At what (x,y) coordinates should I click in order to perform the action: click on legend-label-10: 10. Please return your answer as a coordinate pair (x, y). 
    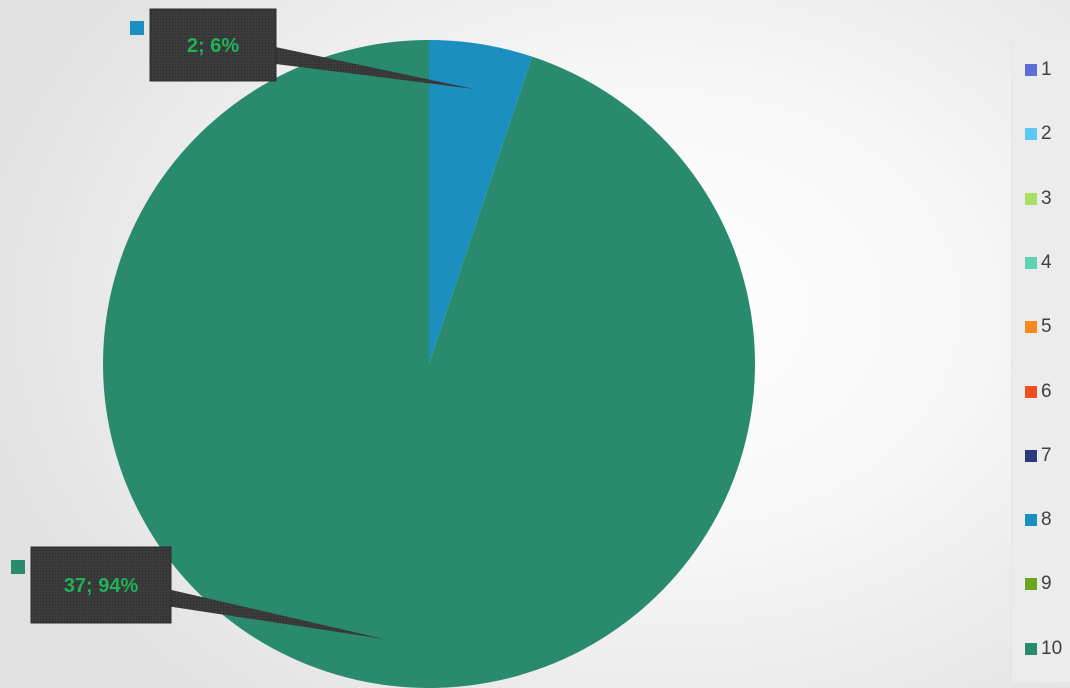
    Looking at the image, I should click on (1052, 648).